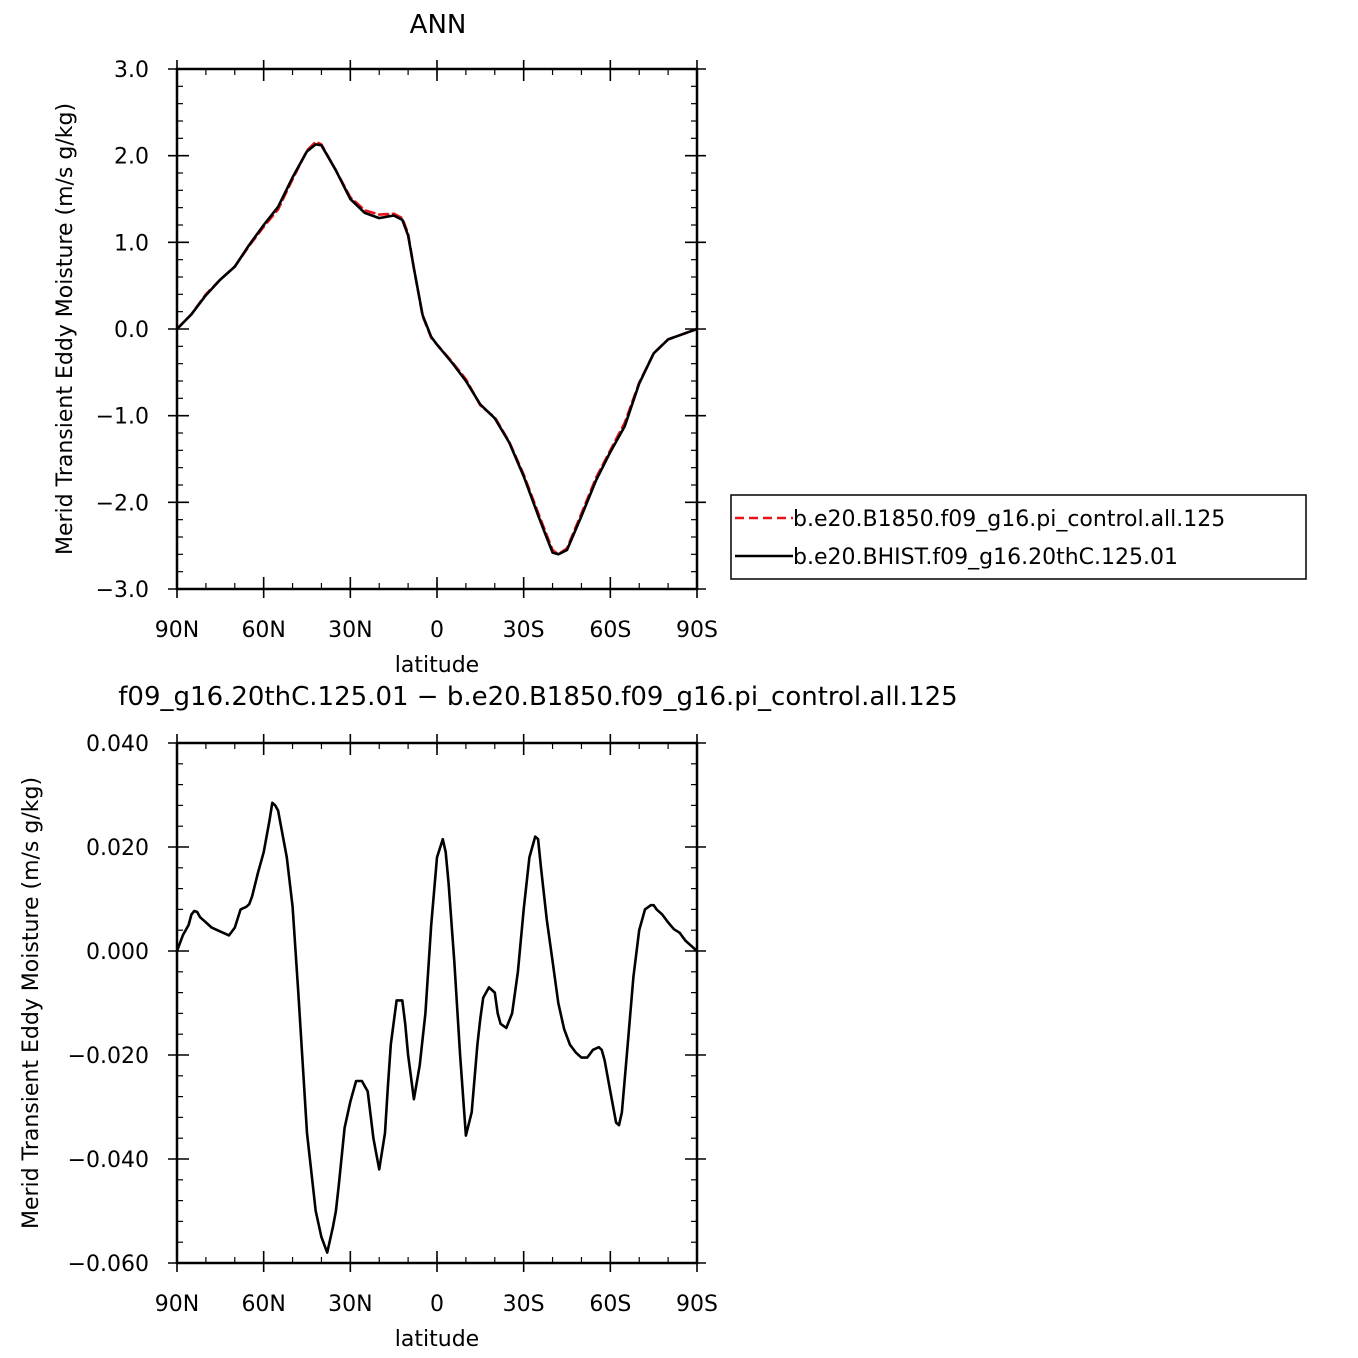 The height and width of the screenshot is (1358, 1358). I want to click on y-tick-label: −2.0, so click(122, 503).